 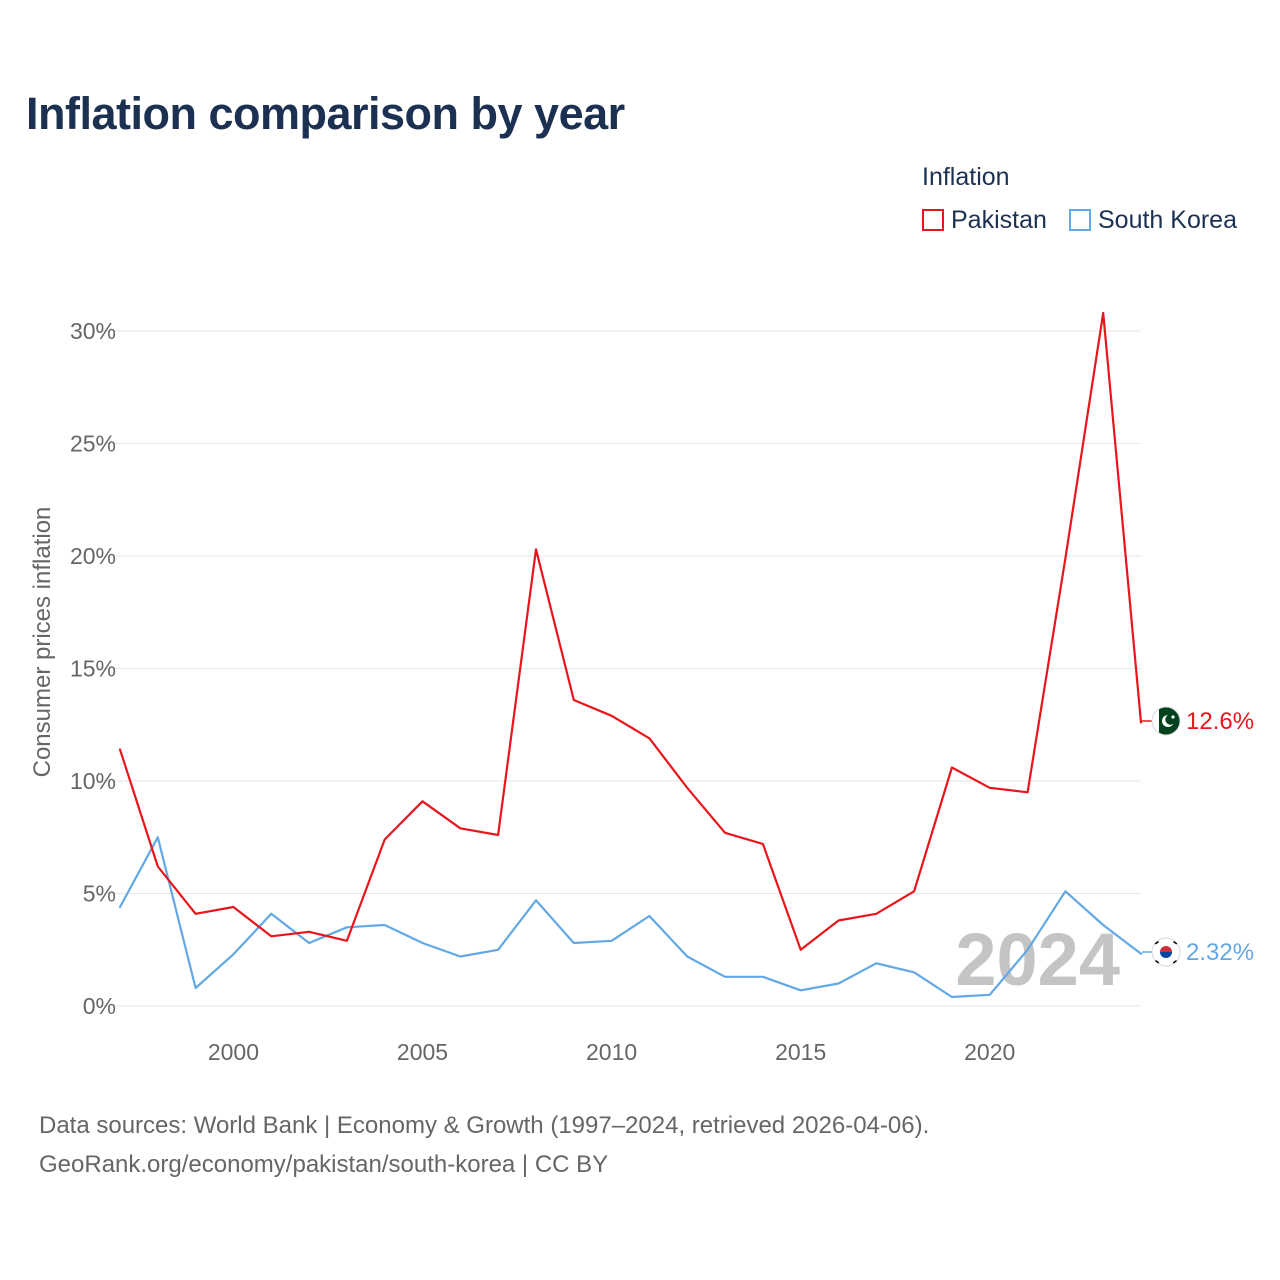 What do you see at coordinates (99, 894) in the screenshot?
I see `y-tick-label: 5%` at bounding box center [99, 894].